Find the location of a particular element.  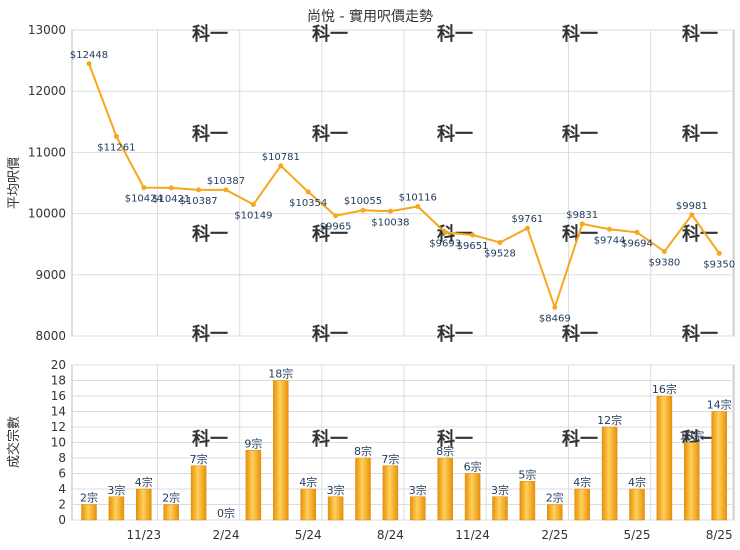

bar-data-label: 9宗 is located at coordinates (253, 443).